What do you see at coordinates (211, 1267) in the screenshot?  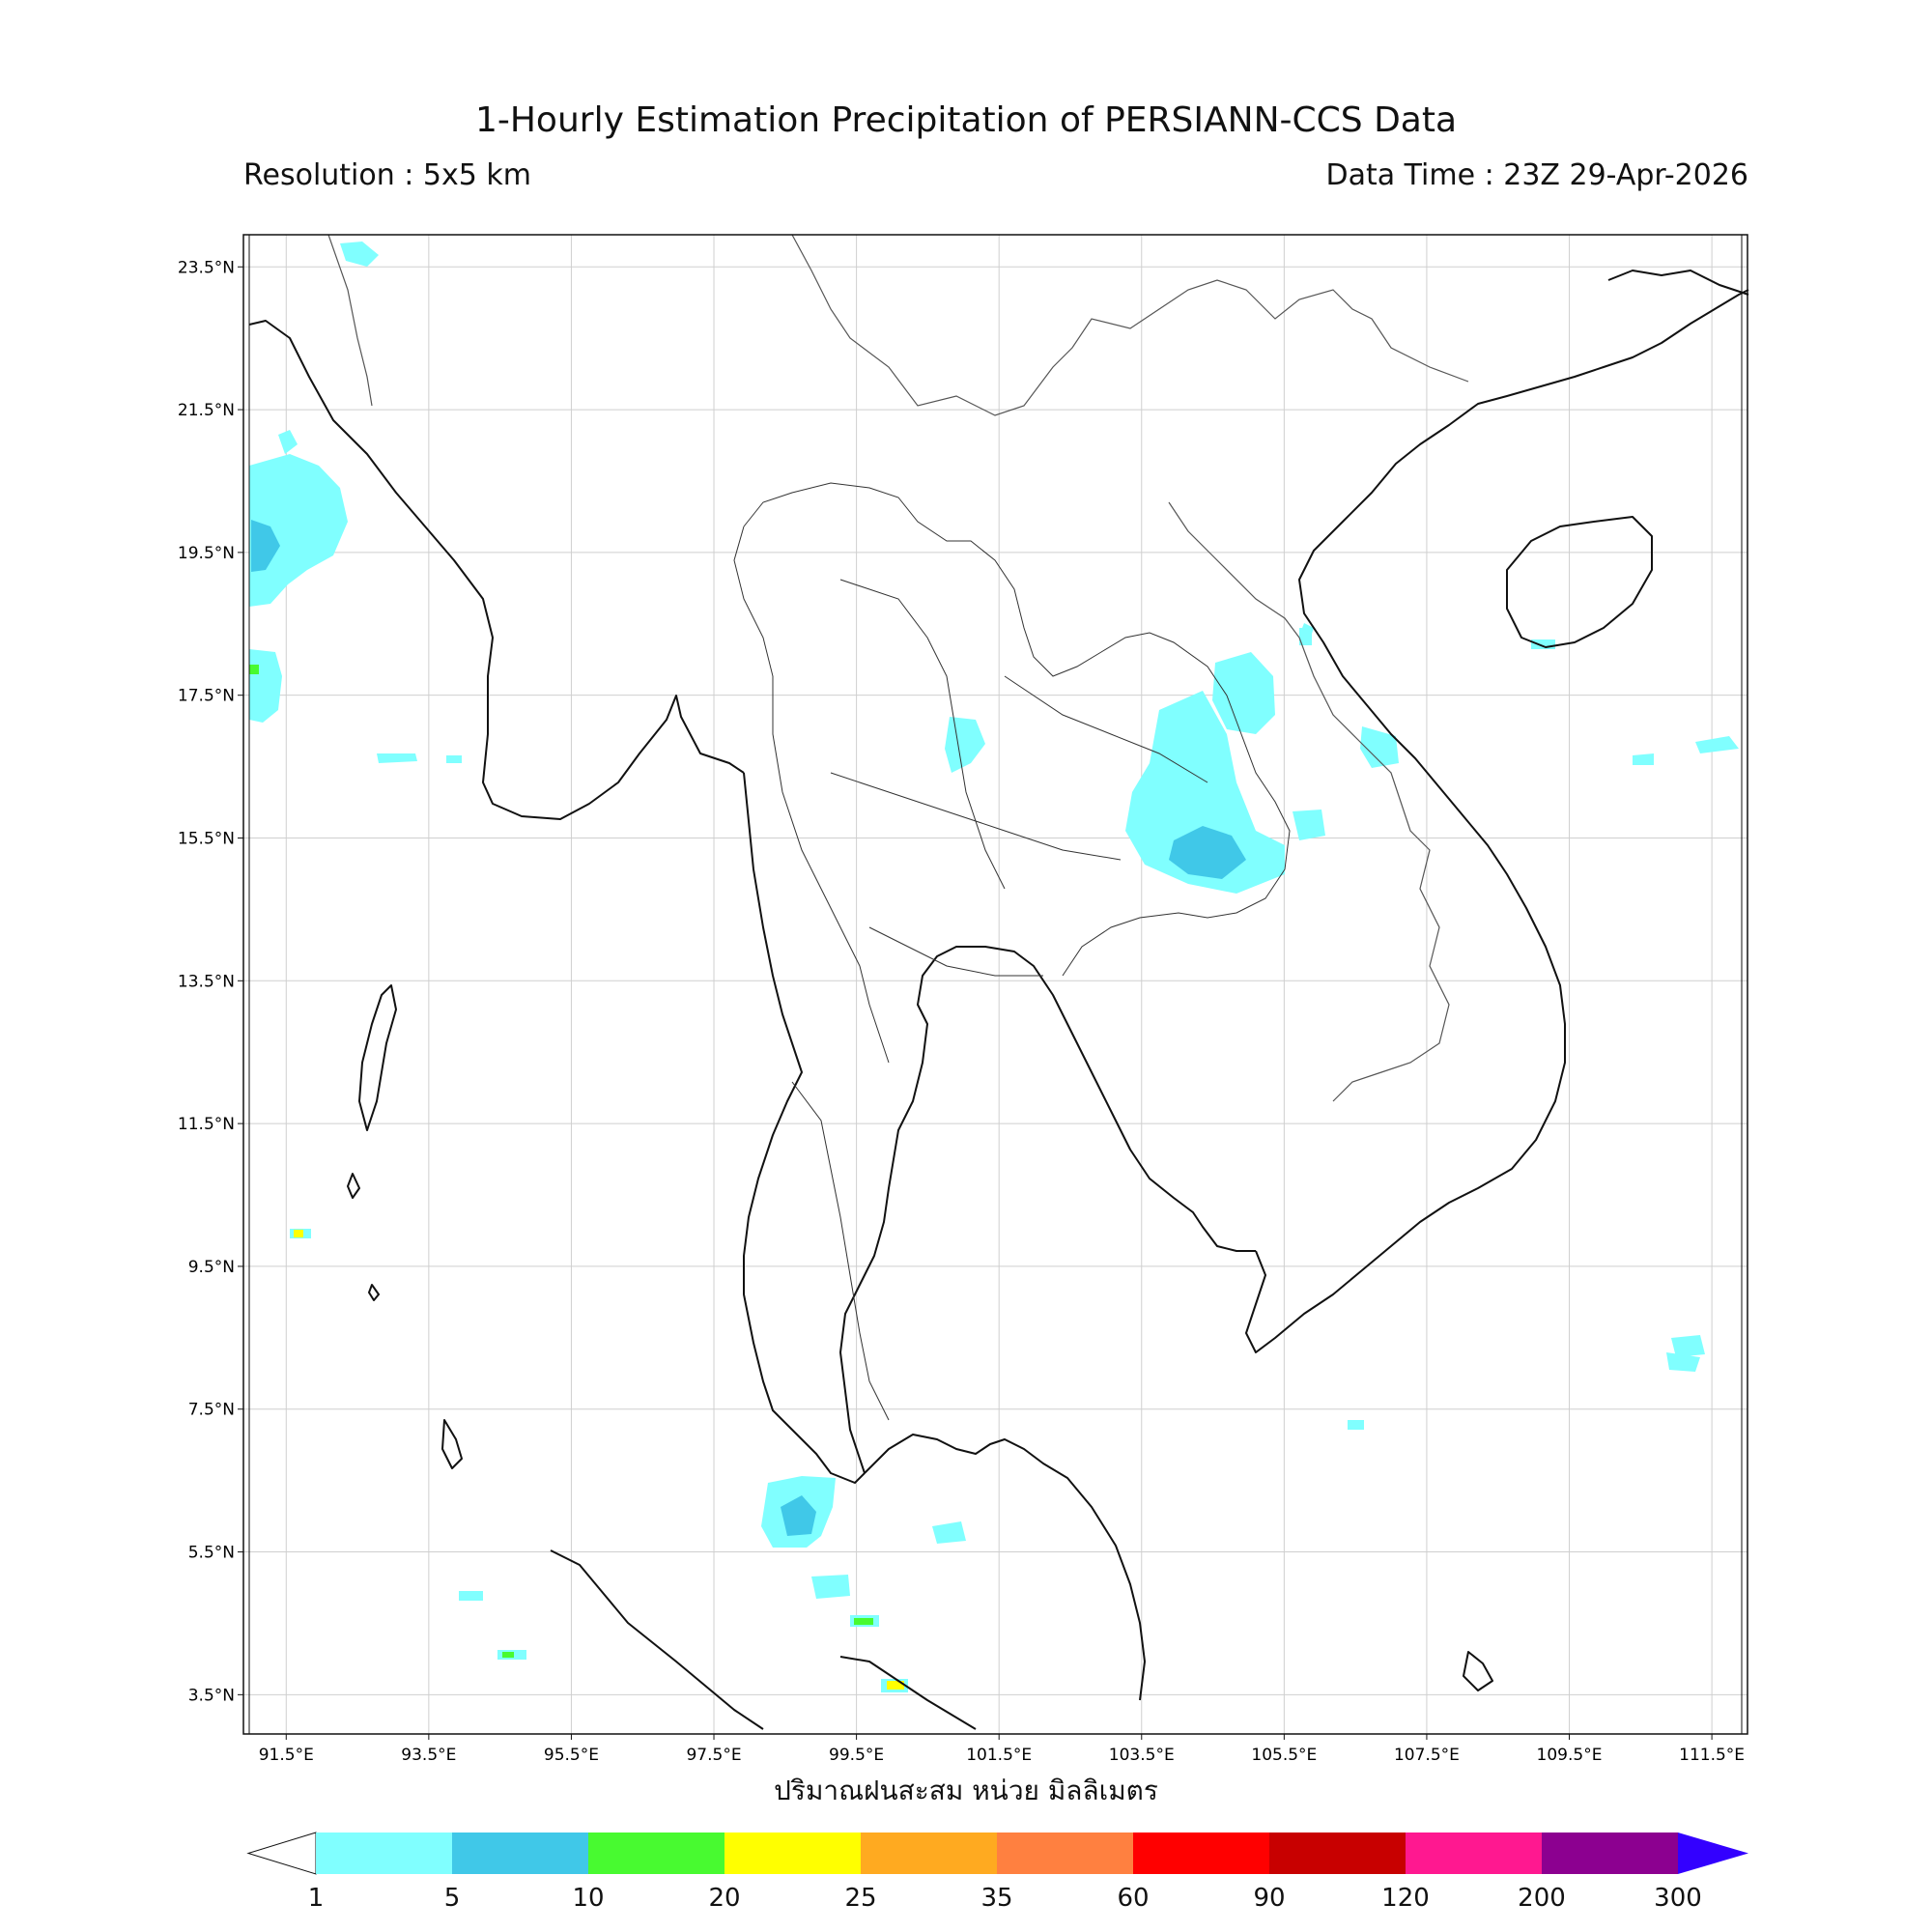 I see `latitude-tick-label: 9.5°N` at bounding box center [211, 1267].